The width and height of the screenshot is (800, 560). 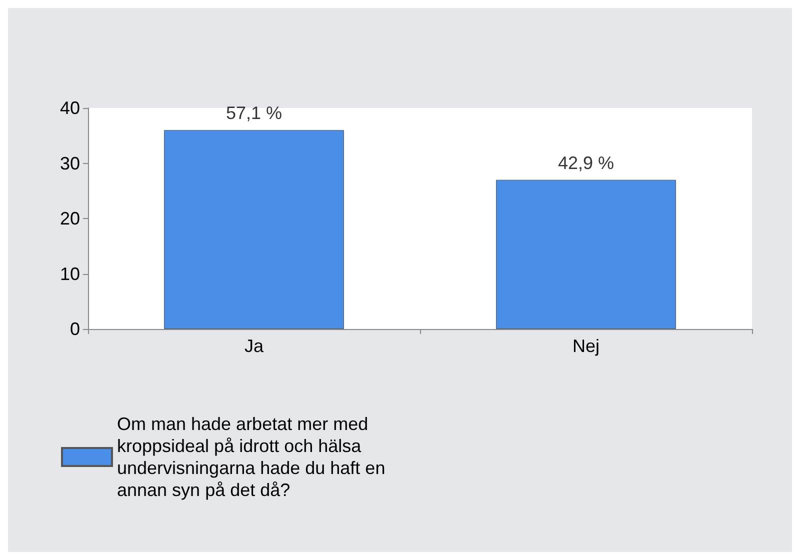 I want to click on y-tick-label: 10, so click(x=70, y=274).